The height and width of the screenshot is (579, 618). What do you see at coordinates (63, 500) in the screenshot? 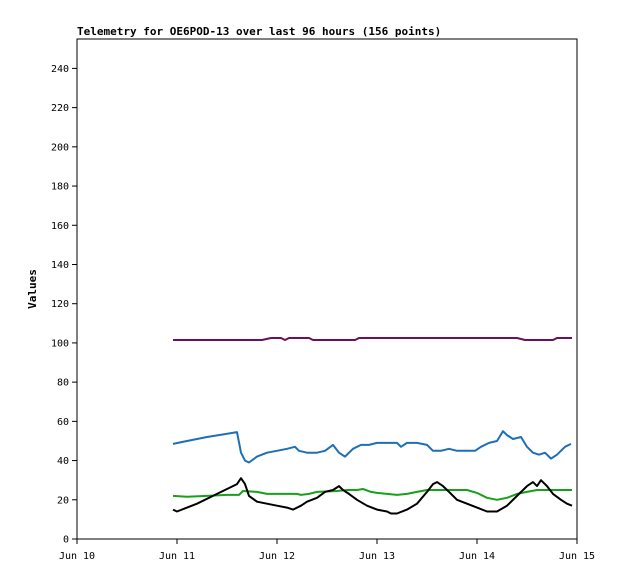
I see `y-tick-label: 20` at bounding box center [63, 500].